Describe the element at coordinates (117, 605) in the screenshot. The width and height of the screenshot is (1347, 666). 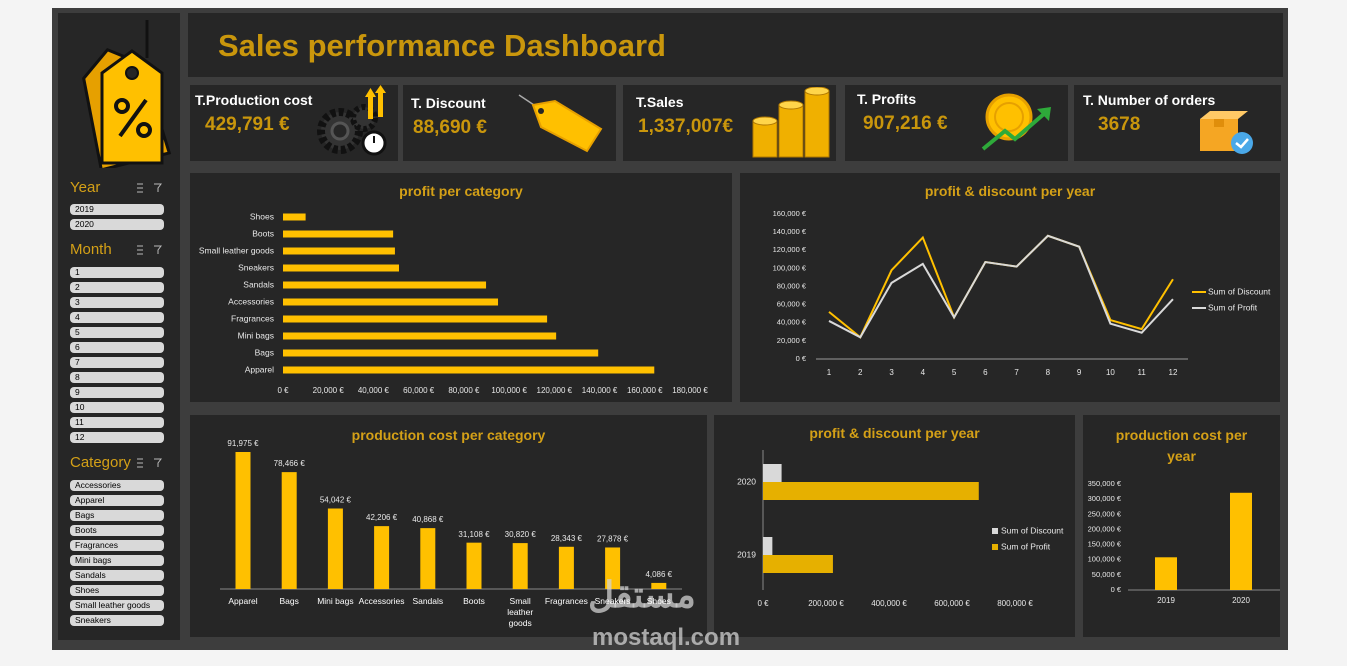
I see `slicer-item: Small leather goods` at that location.